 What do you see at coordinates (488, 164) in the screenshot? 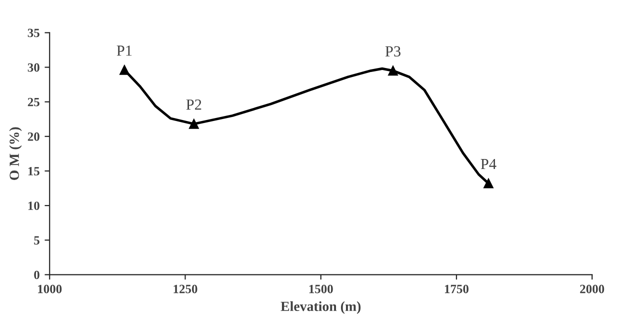
I see `annotation: P4` at bounding box center [488, 164].